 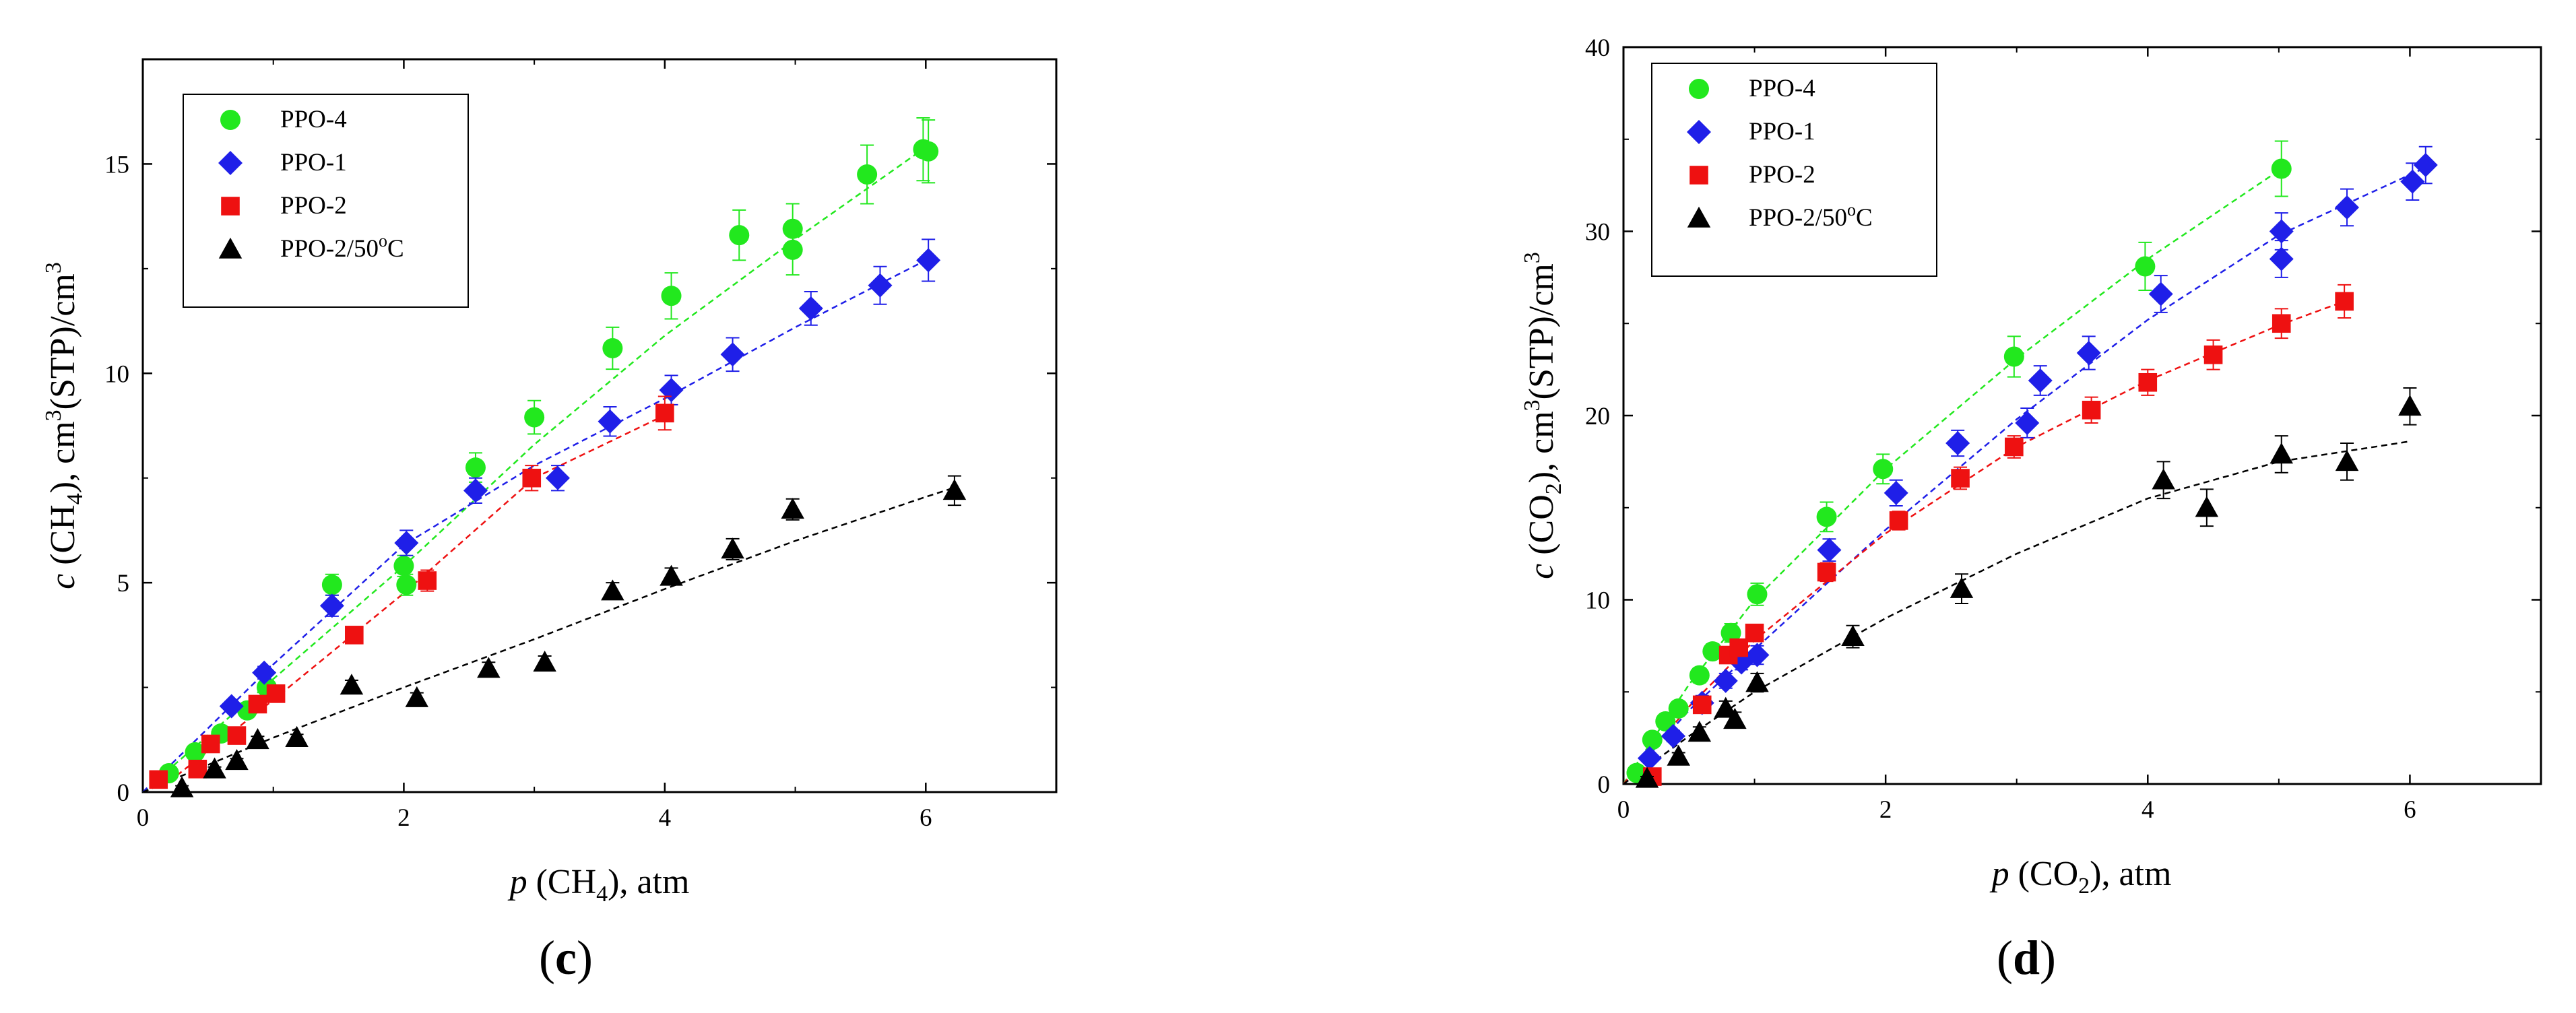 I want to click on y-tick-label: 20, so click(x=1598, y=416).